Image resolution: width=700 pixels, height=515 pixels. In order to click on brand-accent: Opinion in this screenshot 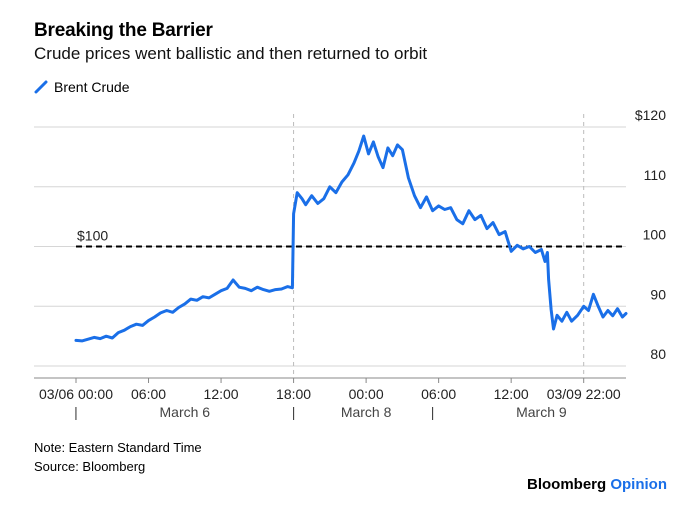, I will do `click(638, 484)`.